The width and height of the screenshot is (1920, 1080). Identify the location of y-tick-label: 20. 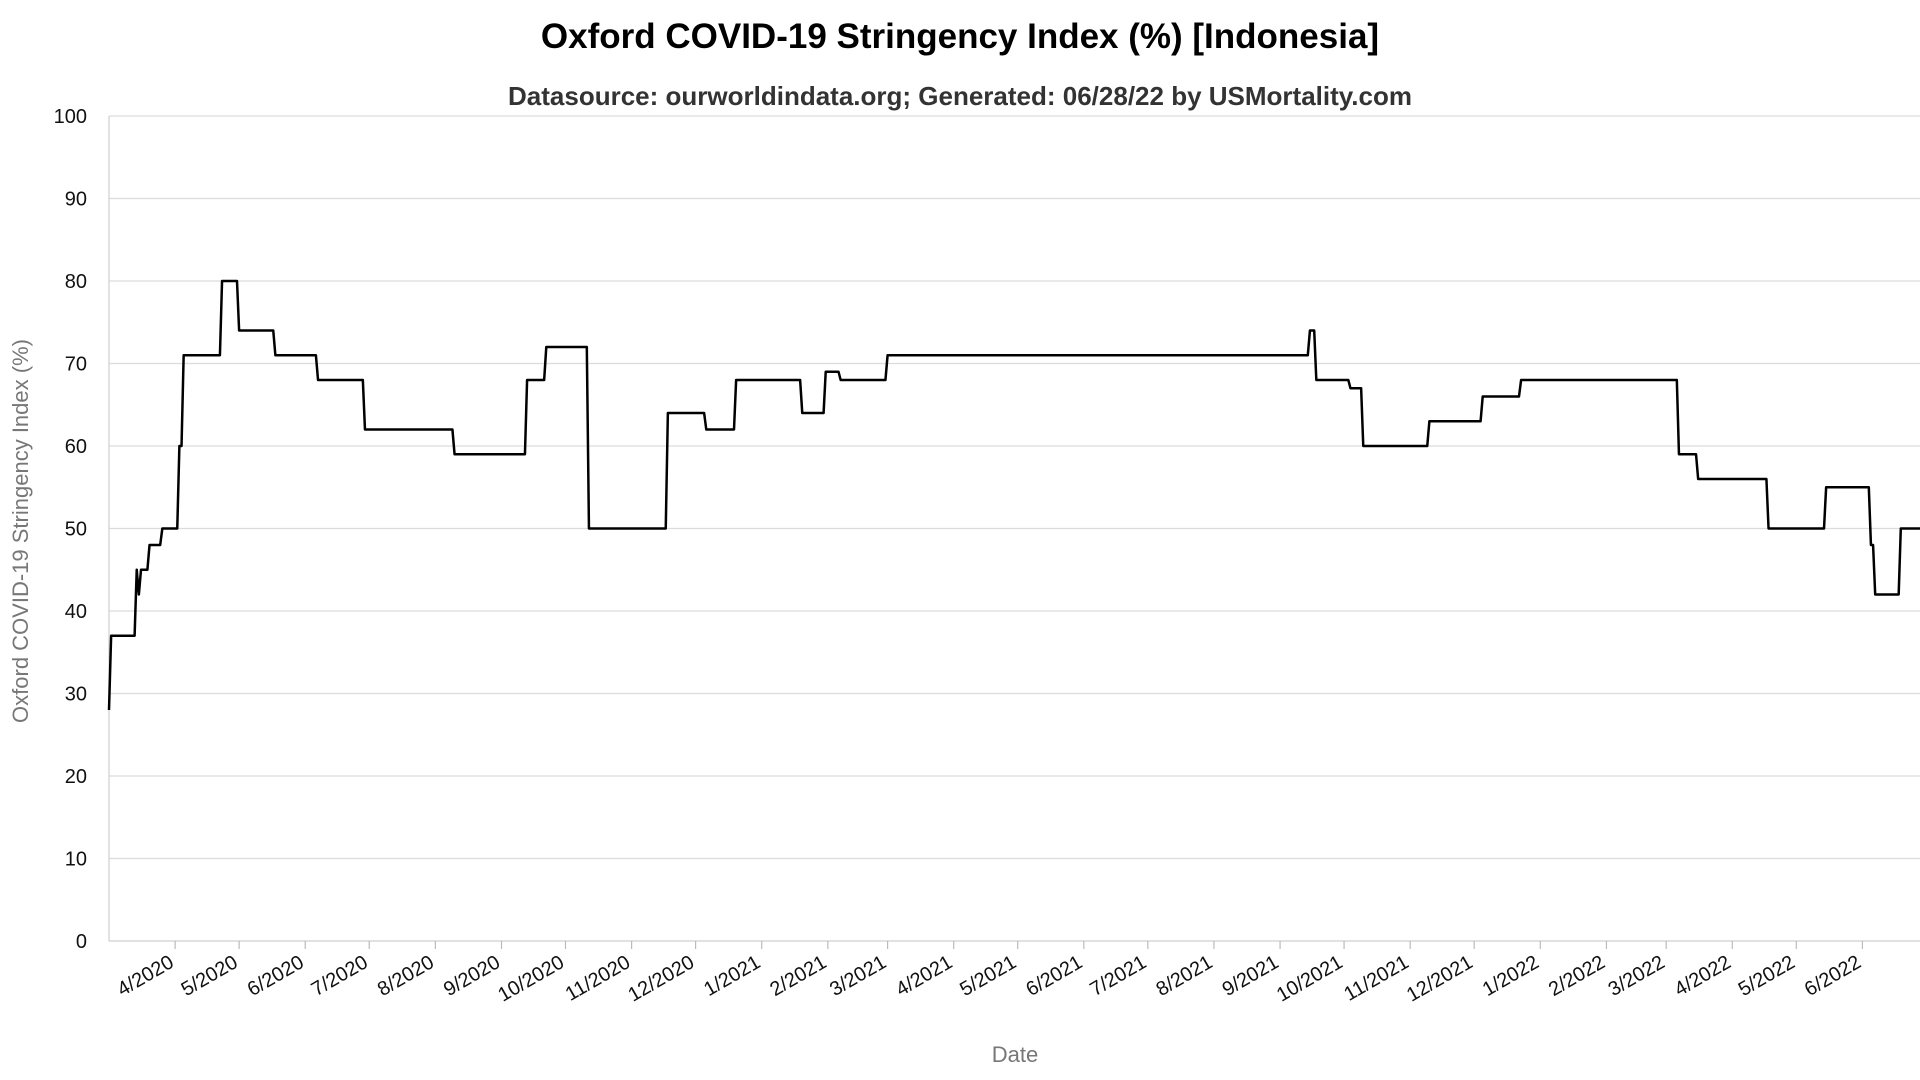
(76, 777).